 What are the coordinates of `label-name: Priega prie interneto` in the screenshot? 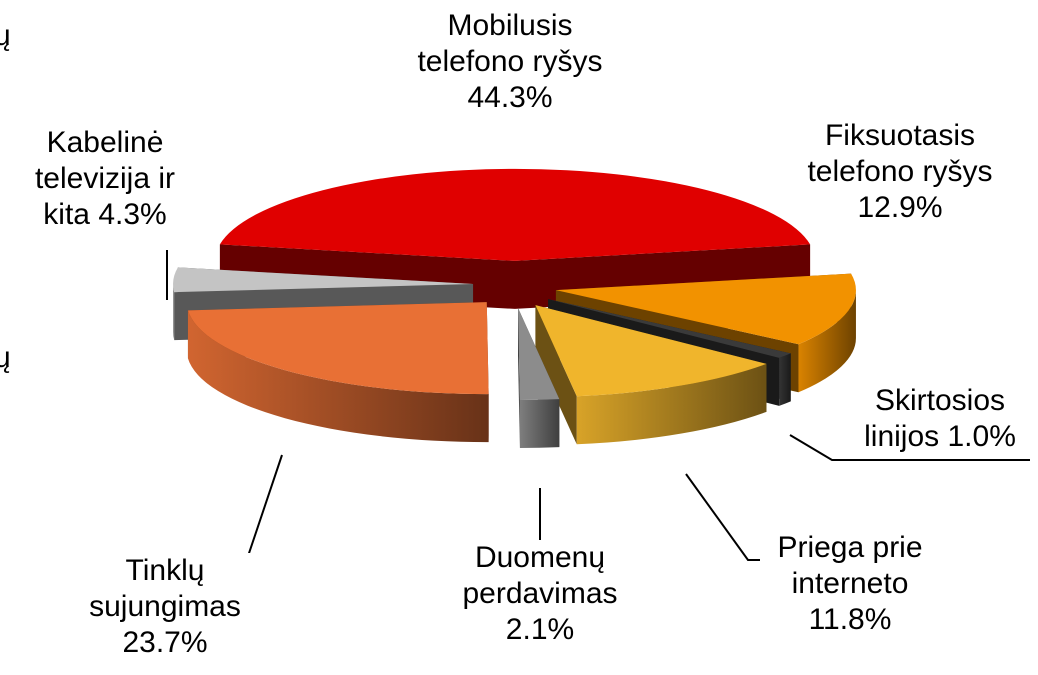 It's located at (850, 565).